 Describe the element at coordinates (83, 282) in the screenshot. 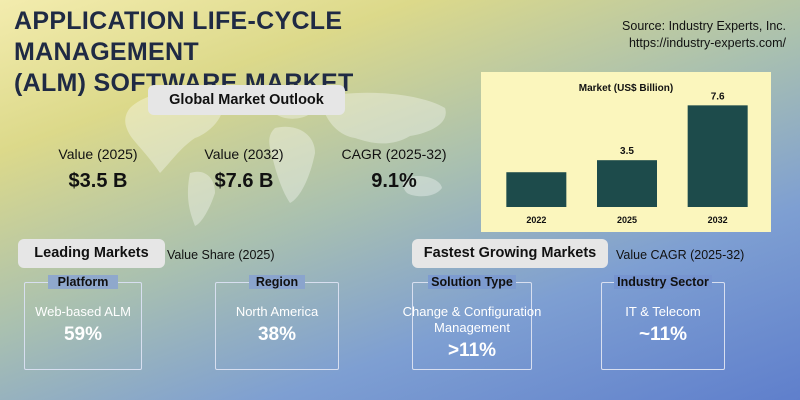

I see `card-platform-head: Platform` at that location.